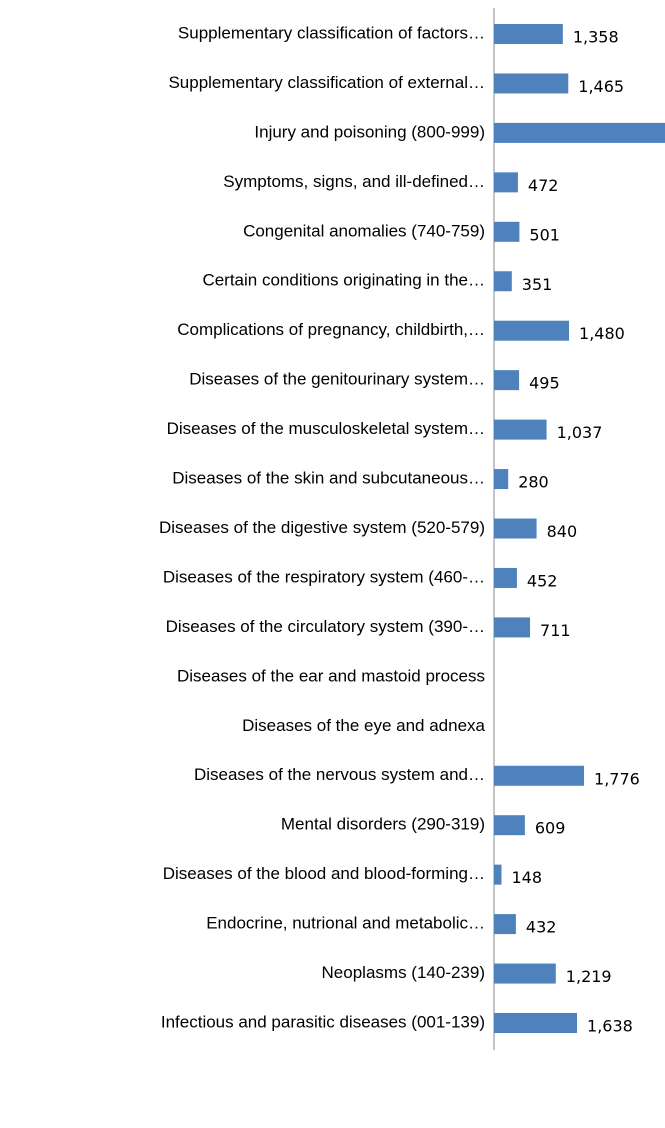 The height and width of the screenshot is (1128, 665). I want to click on value-label: 280, so click(533, 482).